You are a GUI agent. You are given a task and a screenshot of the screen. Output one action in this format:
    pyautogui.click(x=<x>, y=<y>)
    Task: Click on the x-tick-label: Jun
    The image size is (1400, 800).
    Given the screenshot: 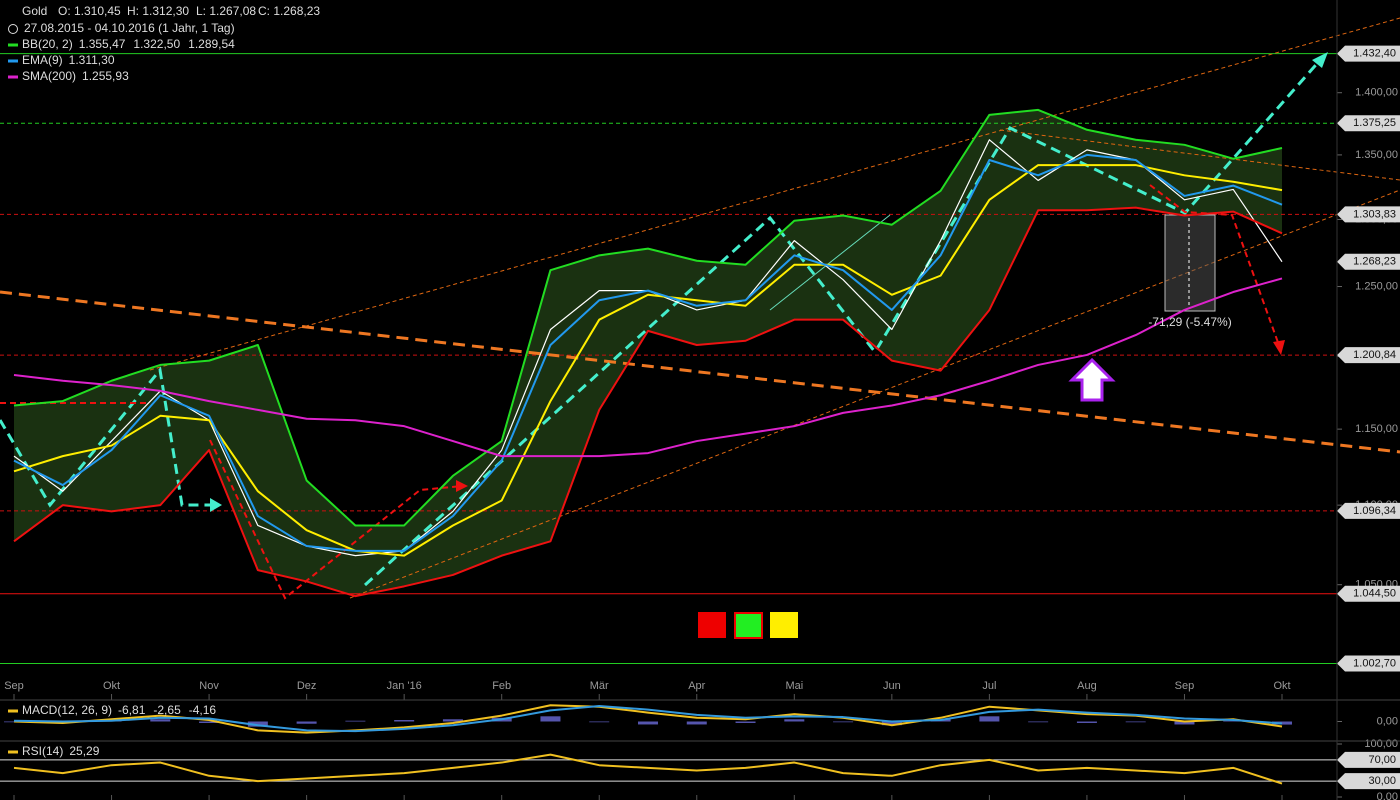 What is the action you would take?
    pyautogui.click(x=892, y=686)
    